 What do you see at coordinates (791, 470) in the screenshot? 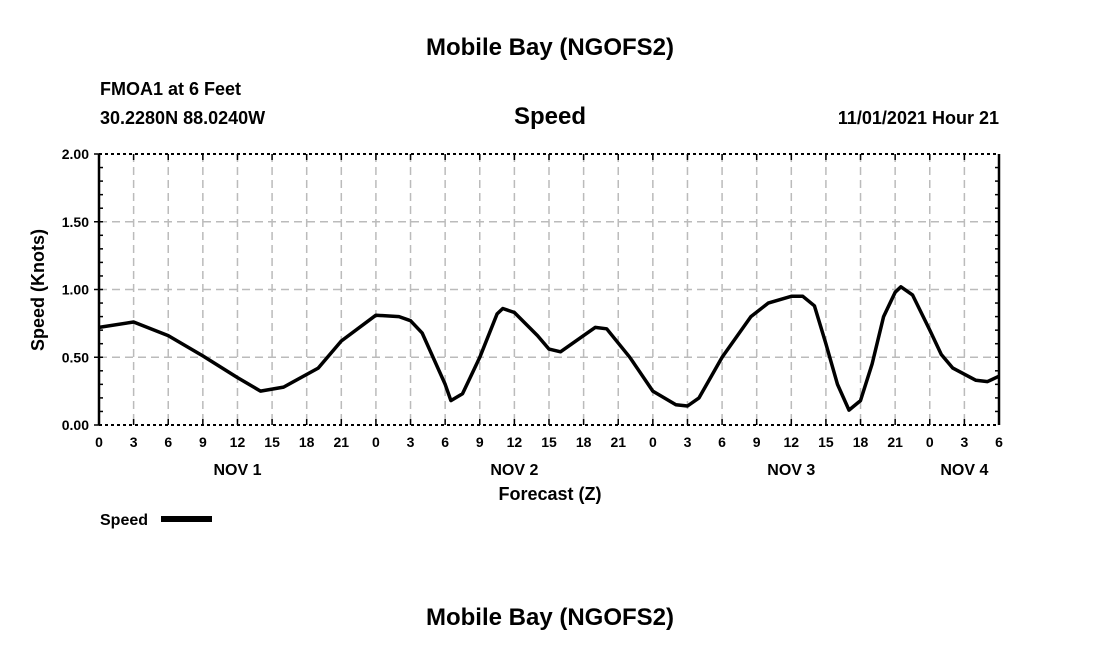
I see `day-label: NOV 3` at bounding box center [791, 470].